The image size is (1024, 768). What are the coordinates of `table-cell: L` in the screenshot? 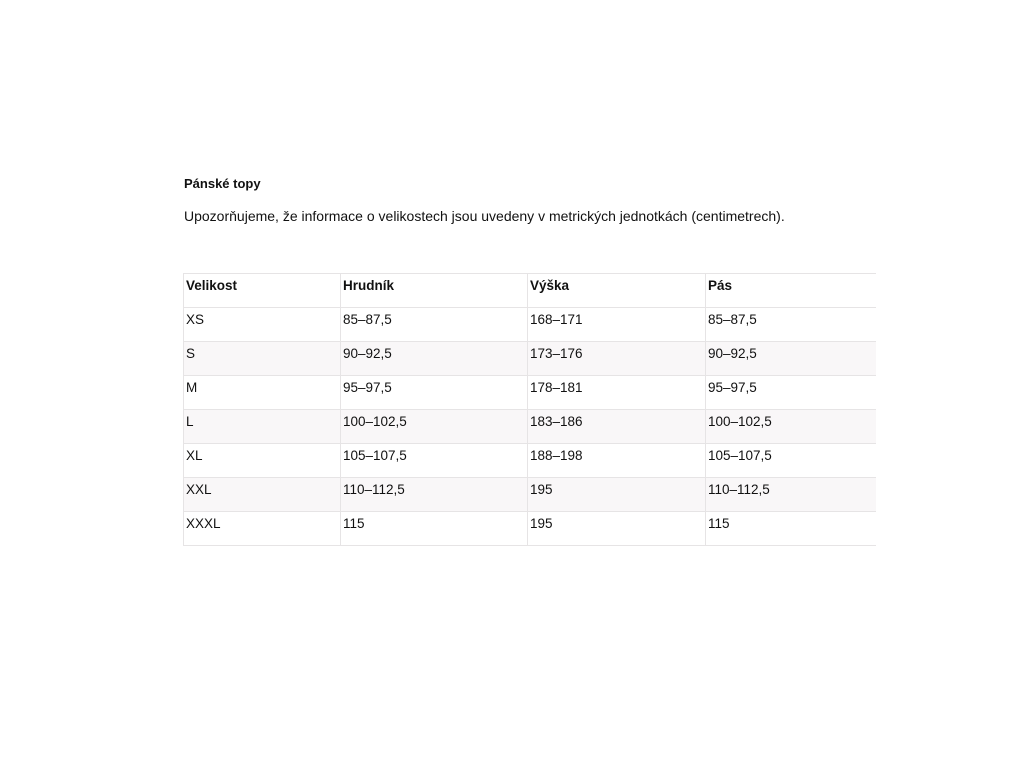 It's located at (262, 426).